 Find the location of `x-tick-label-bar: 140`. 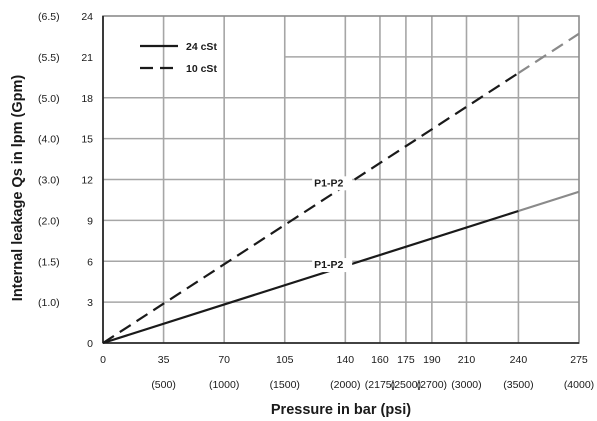

x-tick-label-bar: 140 is located at coordinates (346, 360).